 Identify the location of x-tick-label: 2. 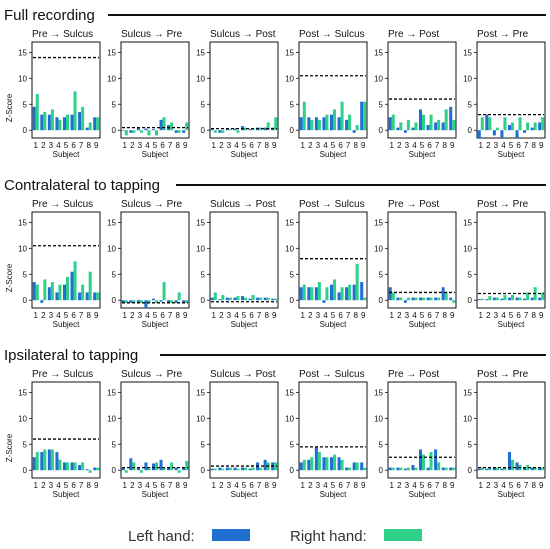
(43, 315).